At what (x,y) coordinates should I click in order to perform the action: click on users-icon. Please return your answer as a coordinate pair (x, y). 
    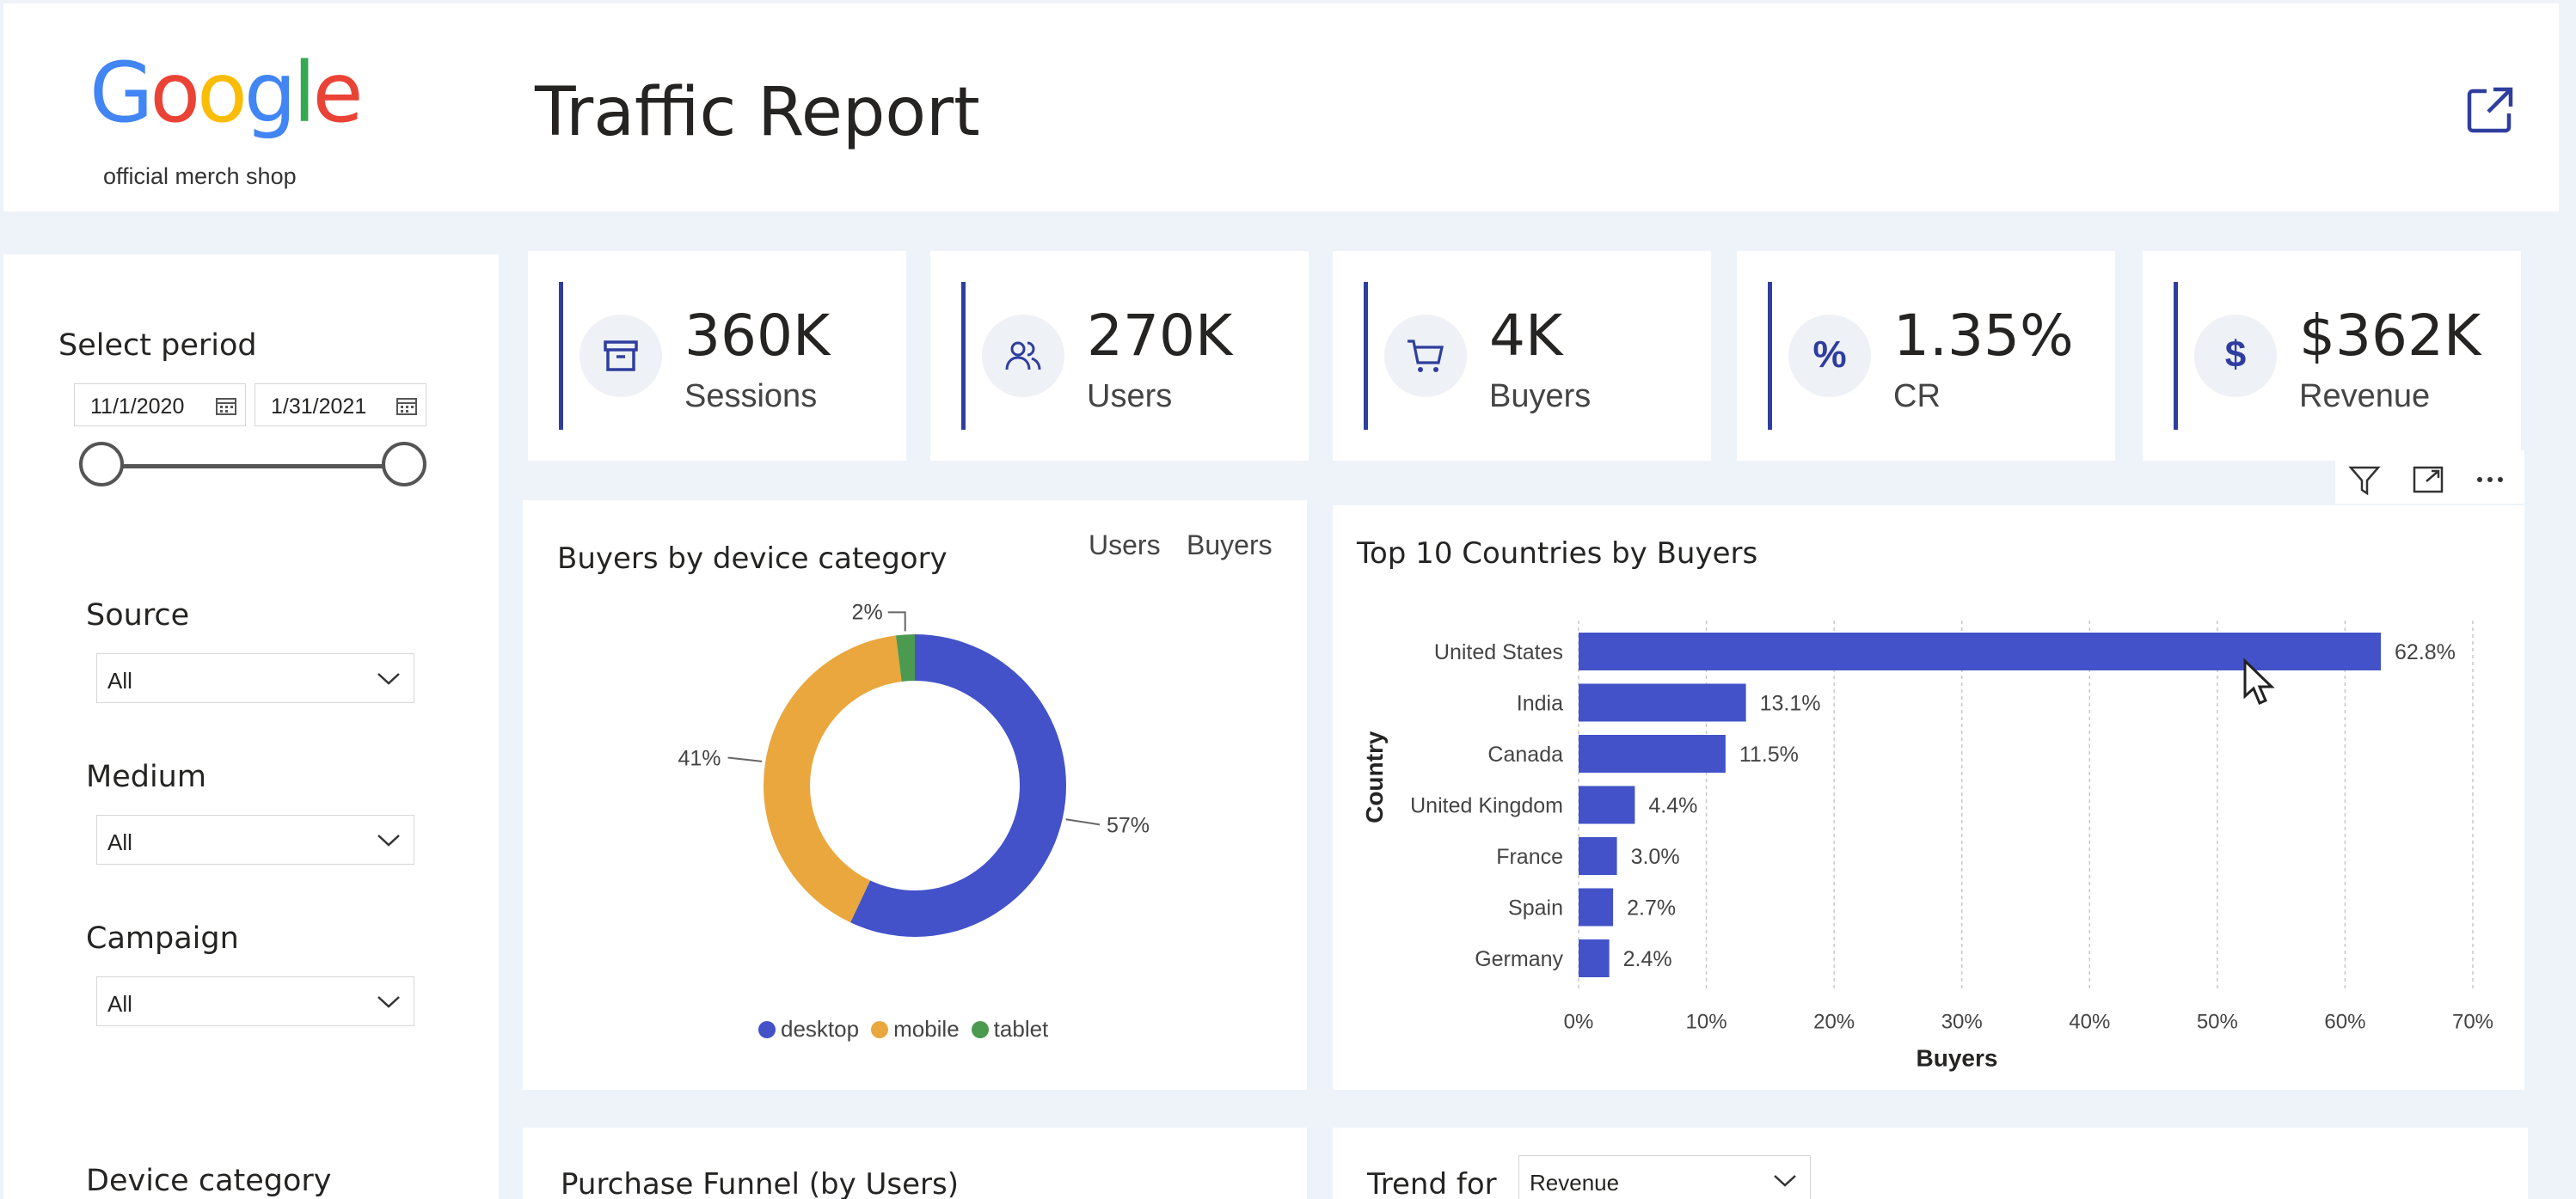
    Looking at the image, I should click on (1023, 355).